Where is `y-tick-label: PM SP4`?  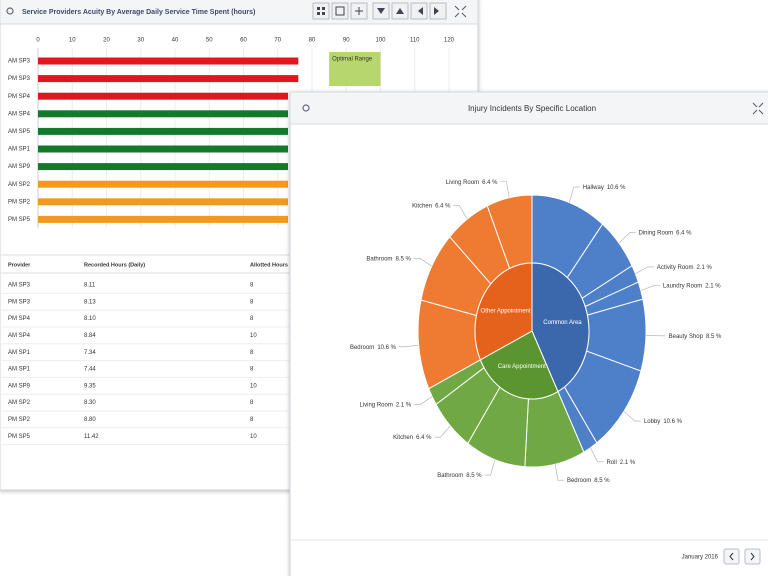 y-tick-label: PM SP4 is located at coordinates (19, 97).